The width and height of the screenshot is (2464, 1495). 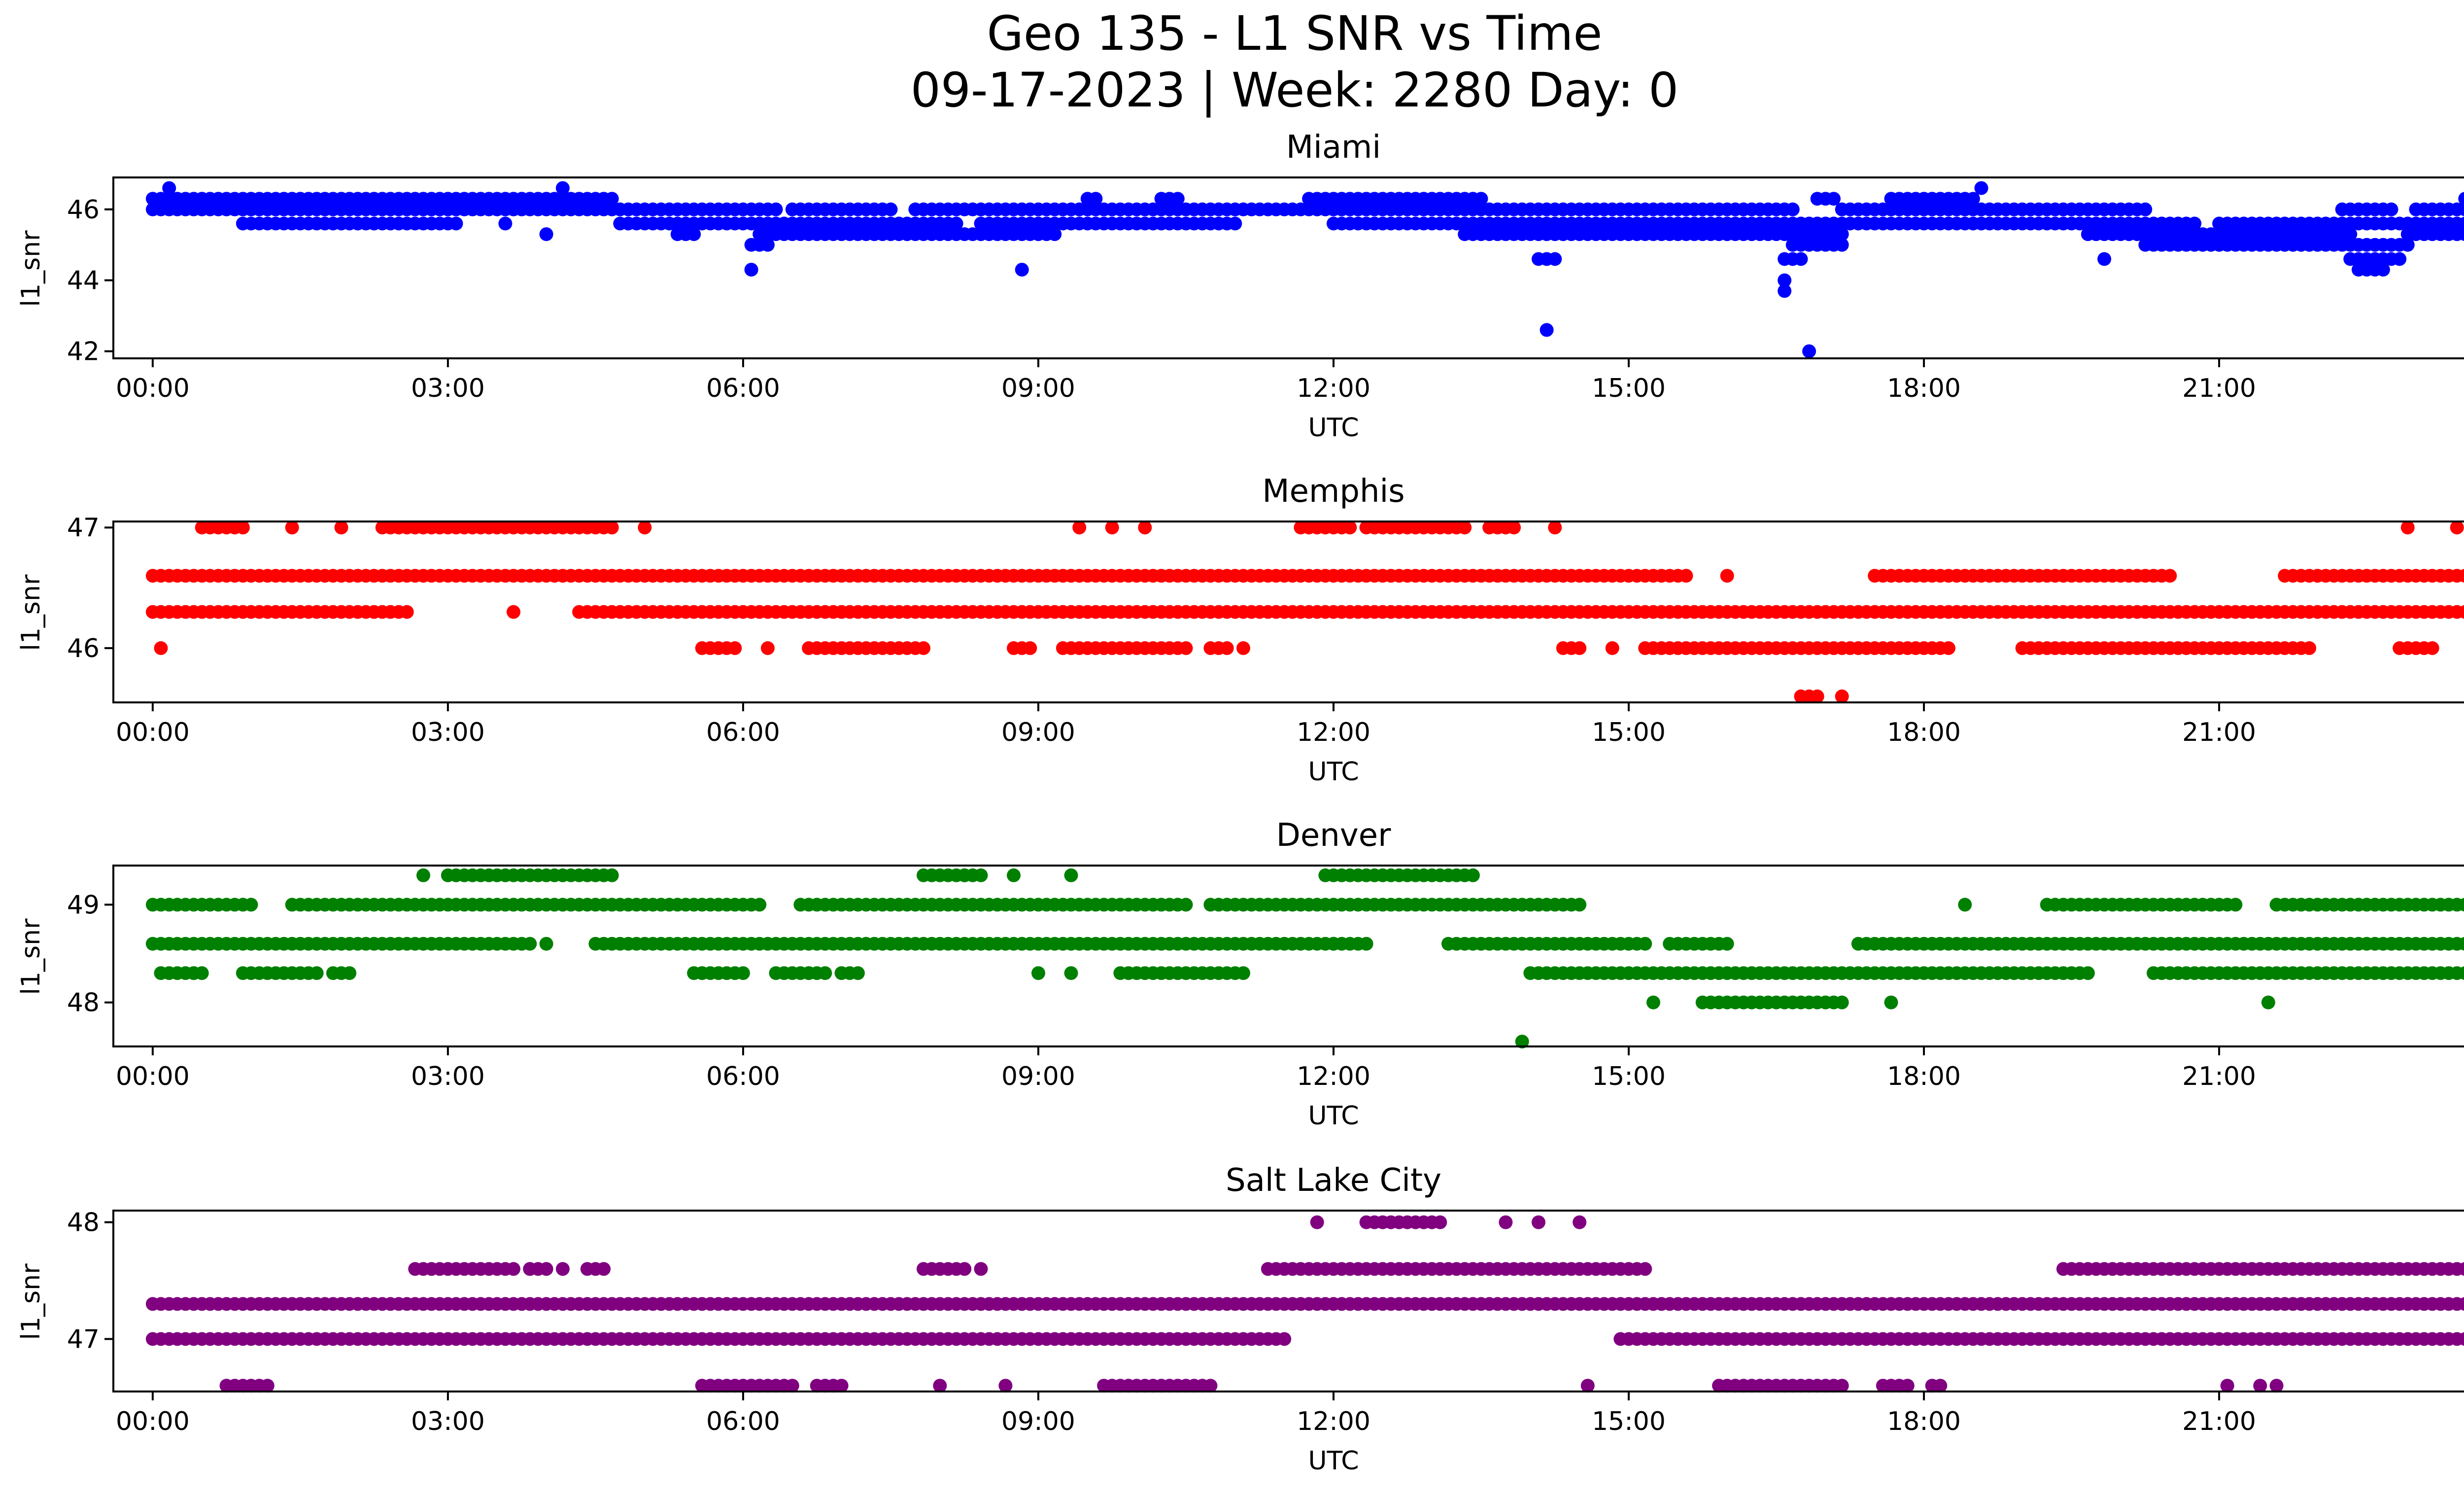 What do you see at coordinates (83, 528) in the screenshot?
I see `y-tick-label: 47` at bounding box center [83, 528].